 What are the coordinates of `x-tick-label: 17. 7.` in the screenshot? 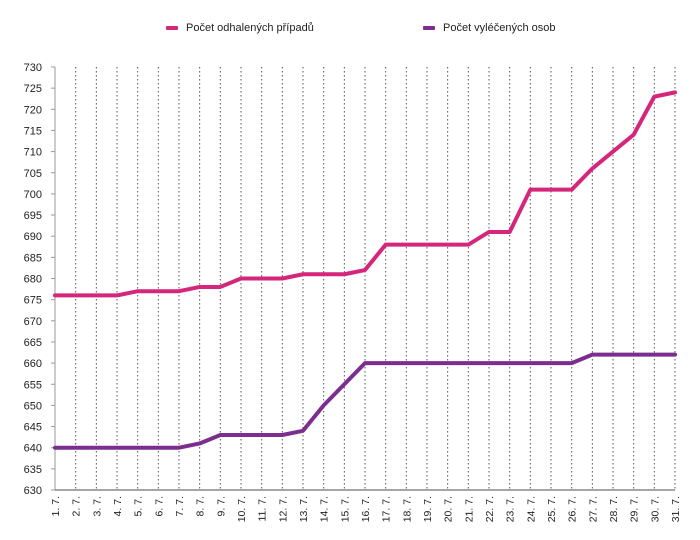 It's located at (387, 509).